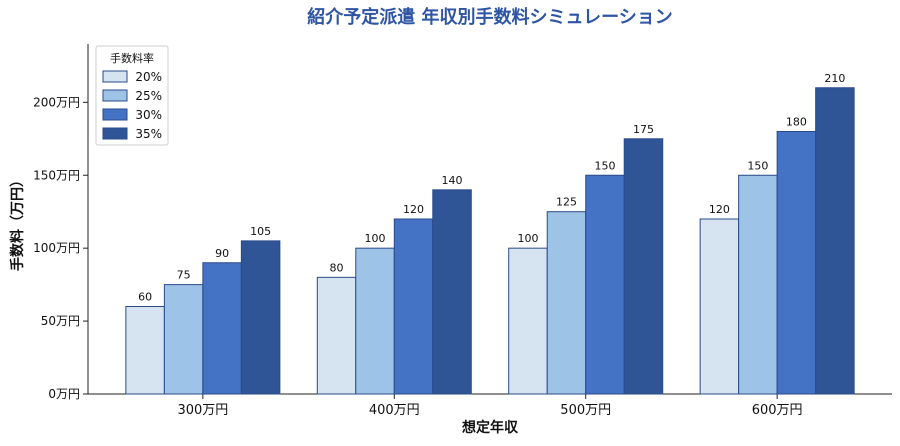 This screenshot has width=900, height=446. What do you see at coordinates (17, 222) in the screenshot?
I see `y-axis-title: 手数料（万円）` at bounding box center [17, 222].